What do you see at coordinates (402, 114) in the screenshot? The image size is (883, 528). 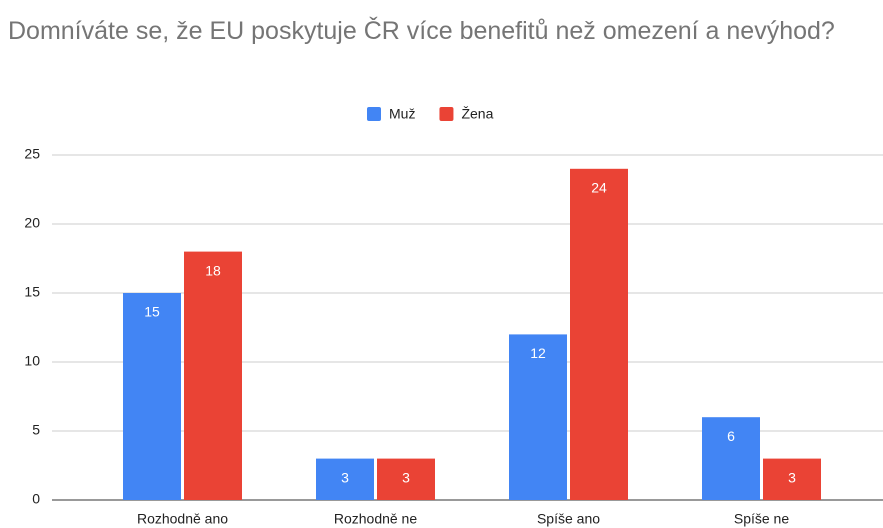 I see `legend-label: Muž` at bounding box center [402, 114].